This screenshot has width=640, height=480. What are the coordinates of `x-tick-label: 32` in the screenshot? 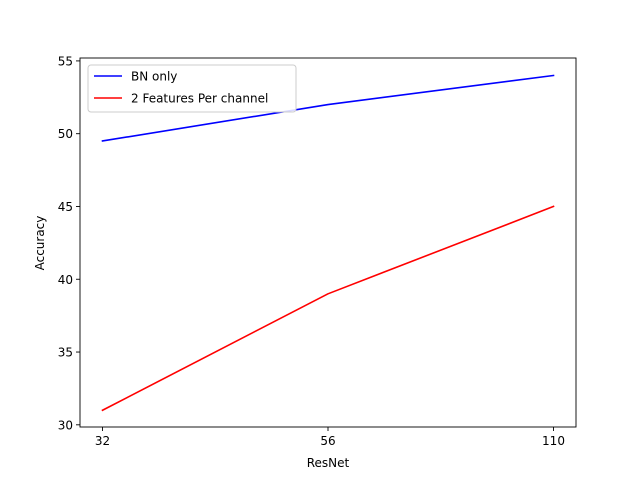 It's located at (102, 441).